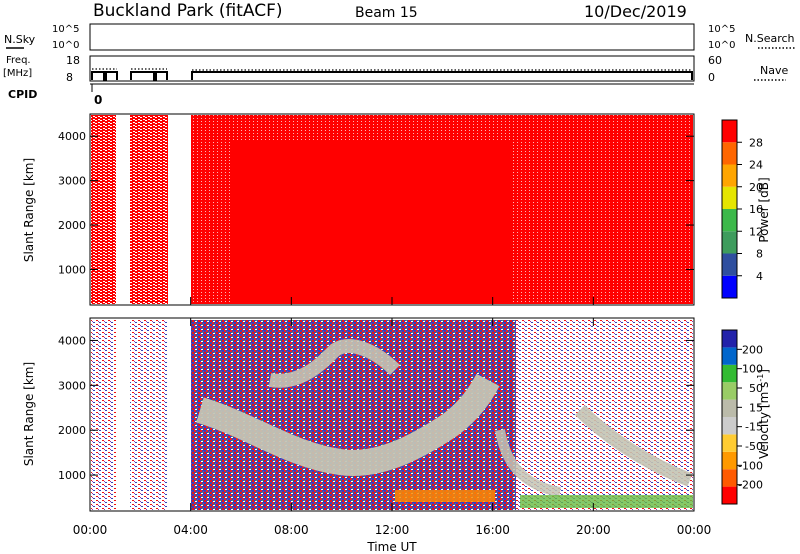 The height and width of the screenshot is (554, 800). What do you see at coordinates (764, 420) in the screenshot?
I see `velocity-colorbar-label-text: Velocity [m s` at bounding box center [764, 420].